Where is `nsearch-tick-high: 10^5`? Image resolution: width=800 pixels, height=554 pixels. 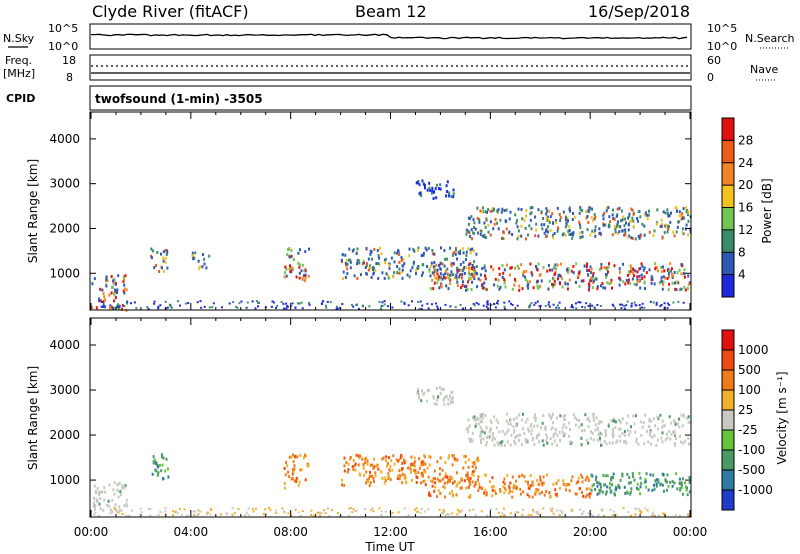 nsearch-tick-high: 10^5 is located at coordinates (722, 28).